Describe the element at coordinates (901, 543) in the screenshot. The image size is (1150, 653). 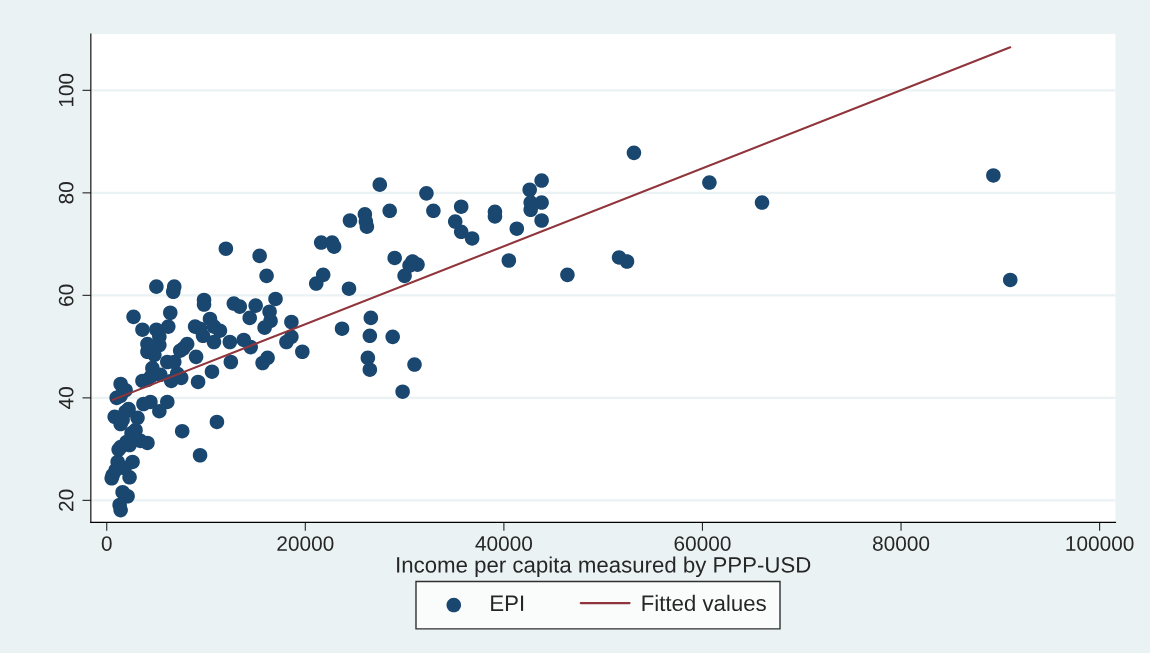
I see `x-tick-label: 80000` at that location.